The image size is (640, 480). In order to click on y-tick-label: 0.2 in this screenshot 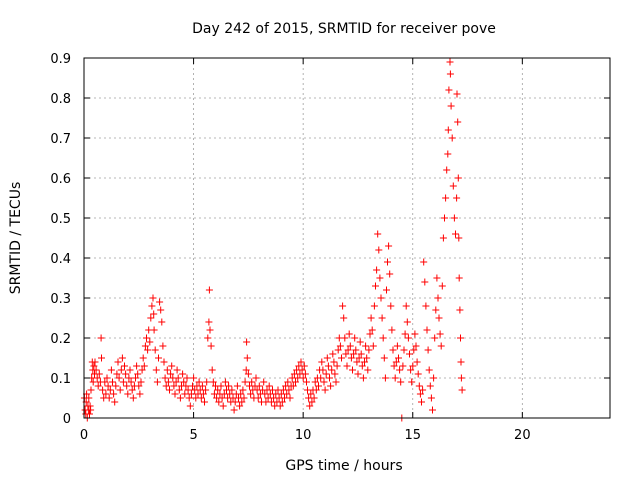, I will do `click(60, 339)`.